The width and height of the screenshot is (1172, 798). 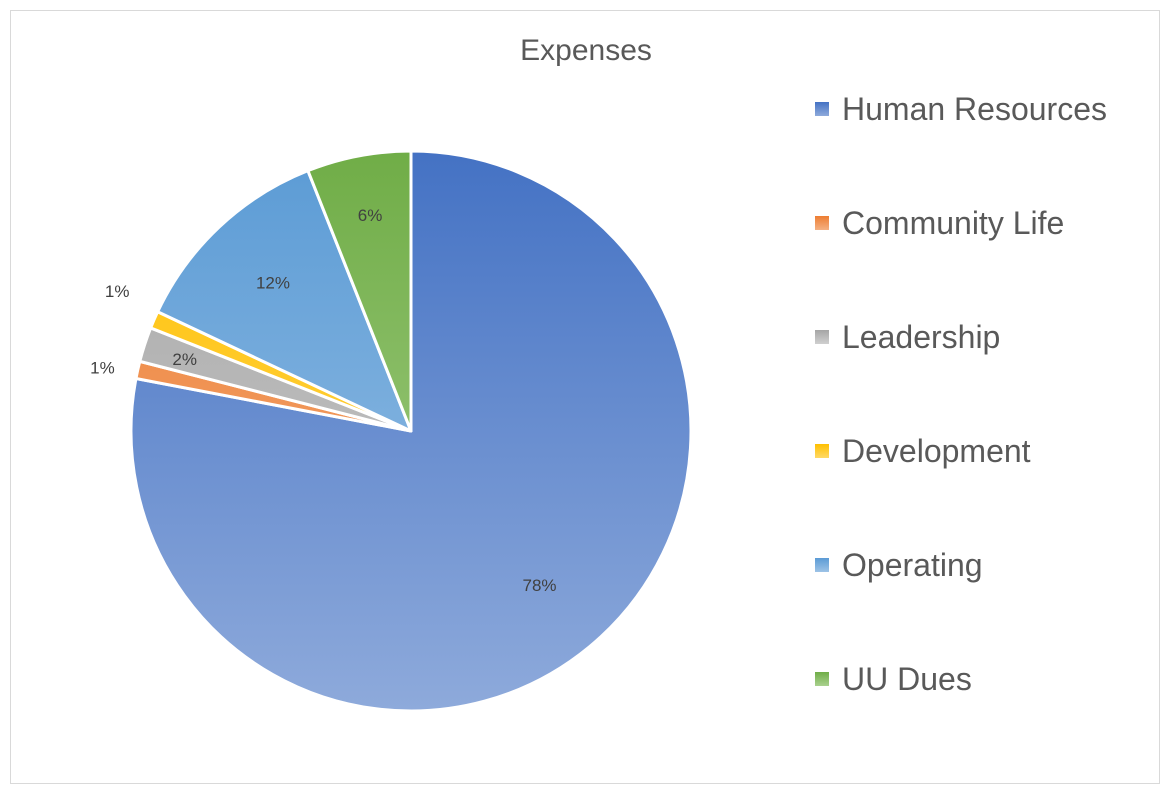 What do you see at coordinates (974, 108) in the screenshot?
I see `legend-label: Human Resources` at bounding box center [974, 108].